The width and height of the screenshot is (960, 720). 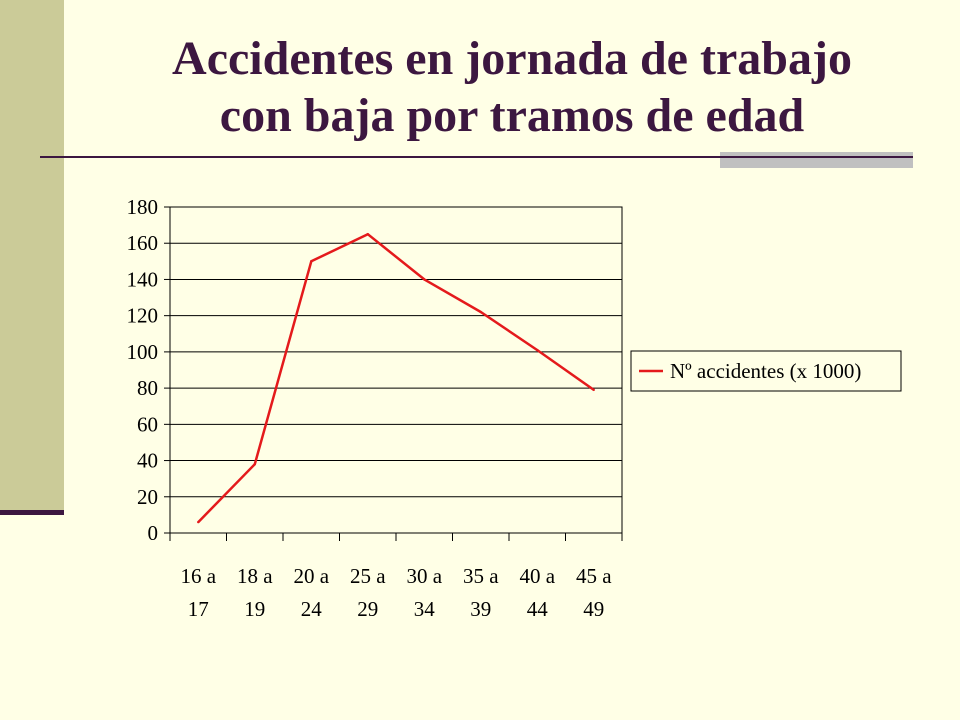 What do you see at coordinates (143, 279) in the screenshot?
I see `y-tick-label: 140` at bounding box center [143, 279].